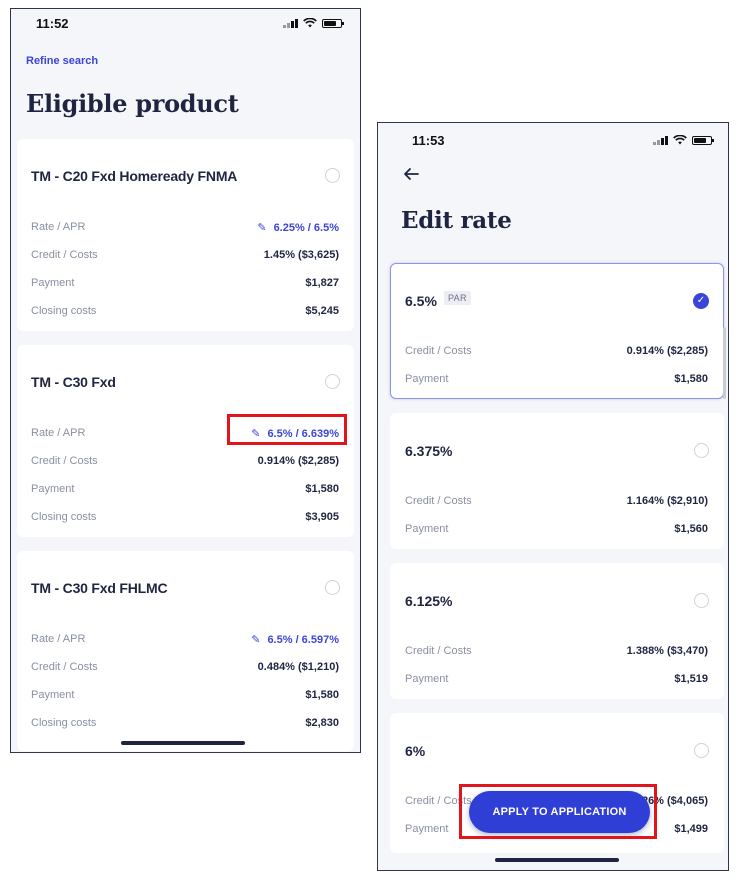 This screenshot has width=742, height=881. What do you see at coordinates (303, 434) in the screenshot?
I see `rate-apr-value: 6.5% / 6.639%` at bounding box center [303, 434].